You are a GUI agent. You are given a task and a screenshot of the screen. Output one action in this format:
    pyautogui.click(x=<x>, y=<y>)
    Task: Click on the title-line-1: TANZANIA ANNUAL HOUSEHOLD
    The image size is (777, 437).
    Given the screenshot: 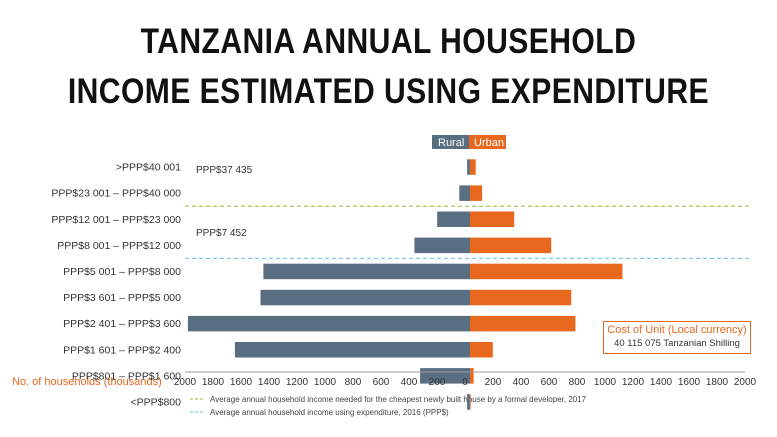 What is the action you would take?
    pyautogui.click(x=388, y=41)
    